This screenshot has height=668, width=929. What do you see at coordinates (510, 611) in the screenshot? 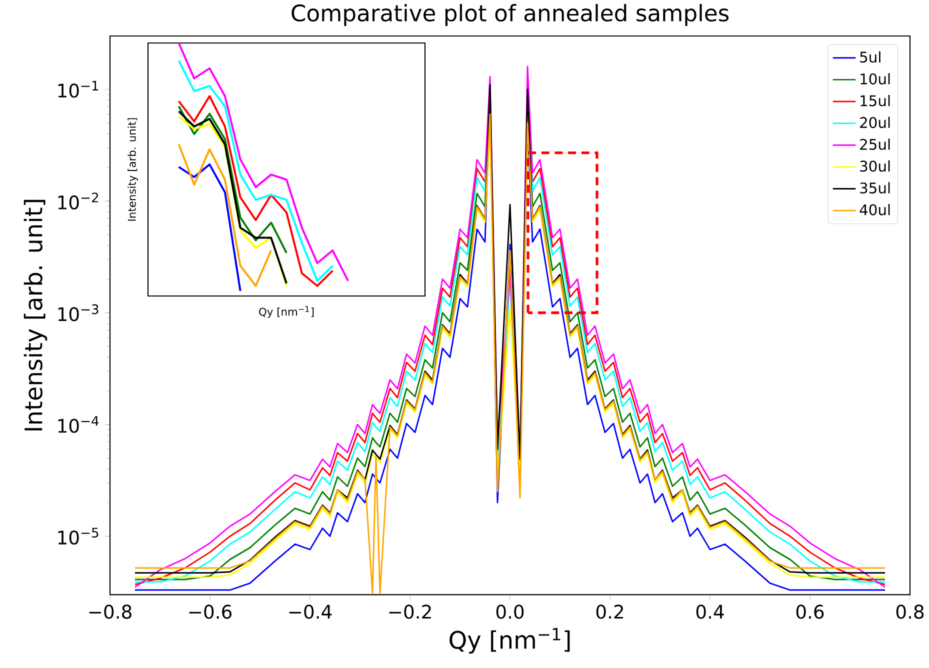
I see `x-tick-label: 0.0` at bounding box center [510, 611].